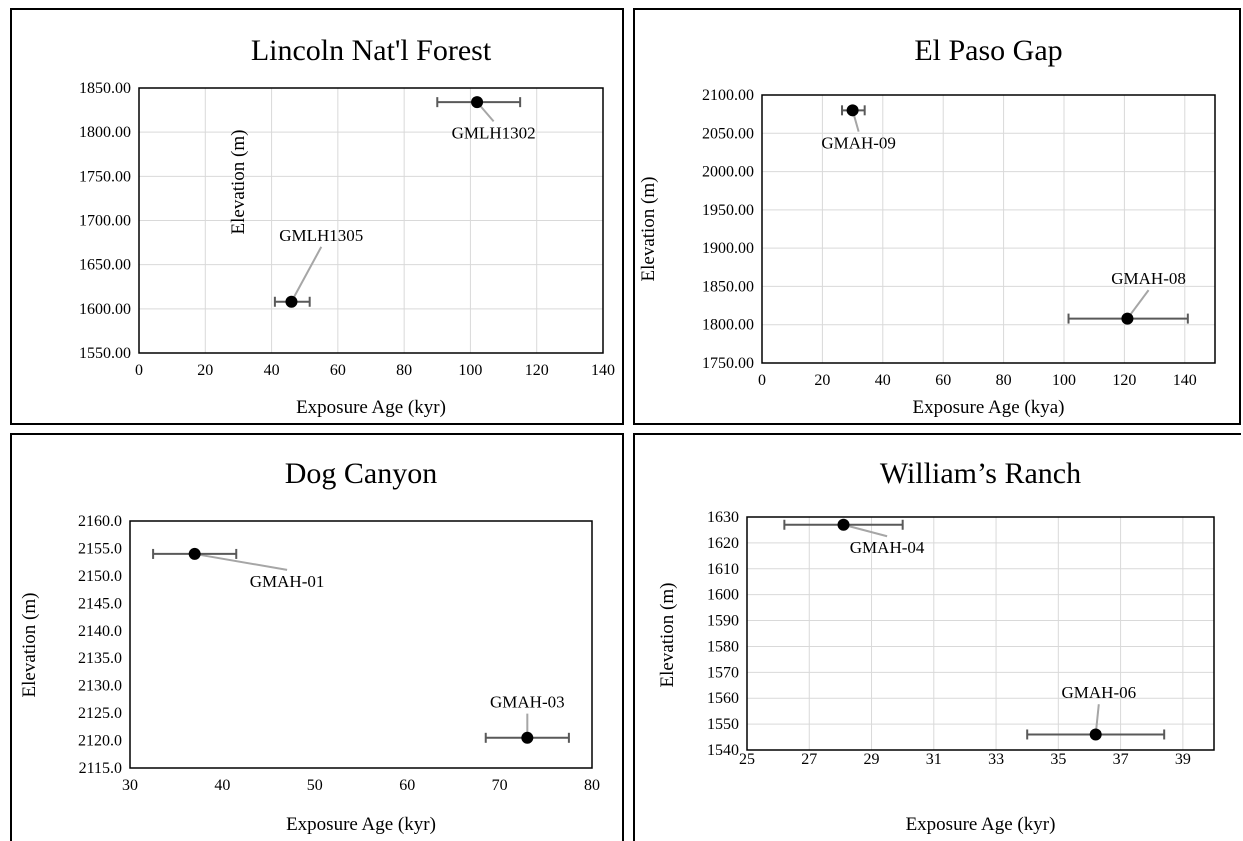 The height and width of the screenshot is (841, 1243). What do you see at coordinates (723, 621) in the screenshot?
I see `y-tick-label: 1590` at bounding box center [723, 621].